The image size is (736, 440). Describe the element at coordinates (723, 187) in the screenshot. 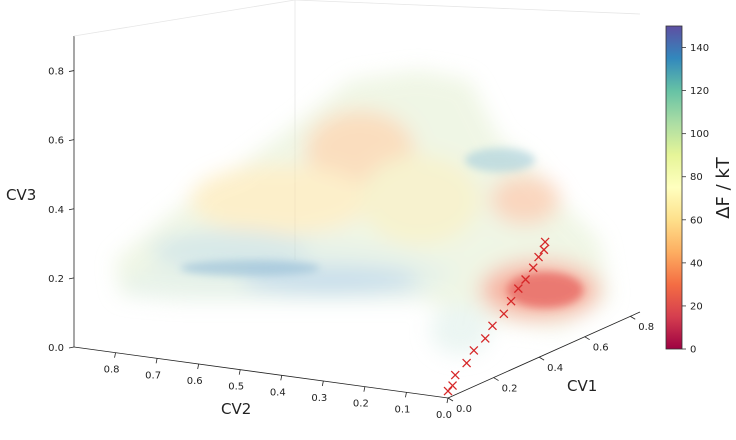

I see `colorbar-label: ΔF / kT` at that location.